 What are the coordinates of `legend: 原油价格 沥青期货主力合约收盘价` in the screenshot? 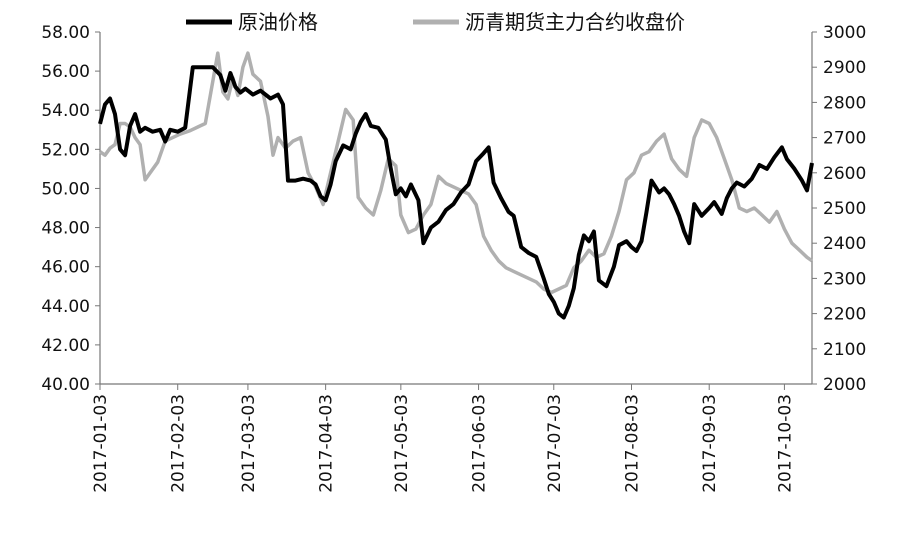 It's located at (435, 22).